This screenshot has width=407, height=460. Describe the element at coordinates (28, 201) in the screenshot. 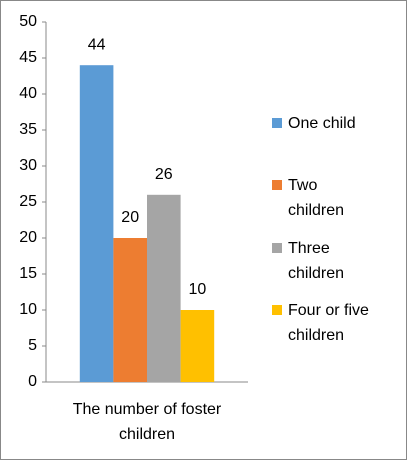

I see `y-tick-label: 25` at that location.